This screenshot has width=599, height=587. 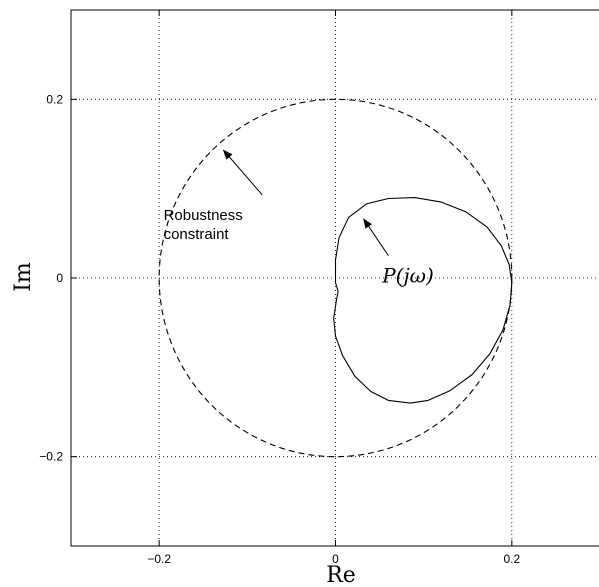 I want to click on x-tick-label: 0, so click(x=335, y=559).